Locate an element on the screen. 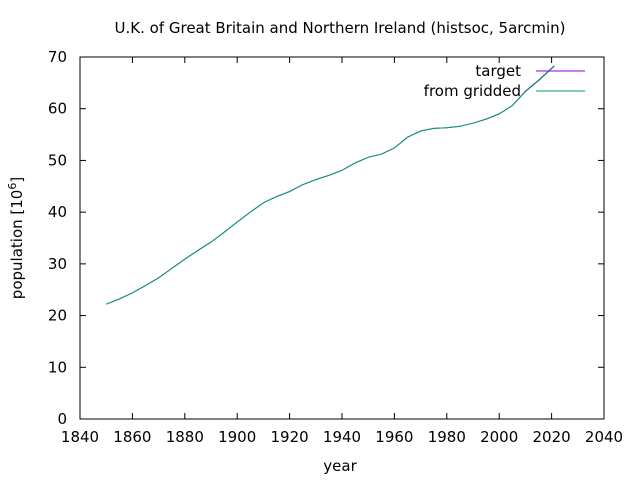 This screenshot has width=640, height=484. y-tick-label: 60 is located at coordinates (57, 109).